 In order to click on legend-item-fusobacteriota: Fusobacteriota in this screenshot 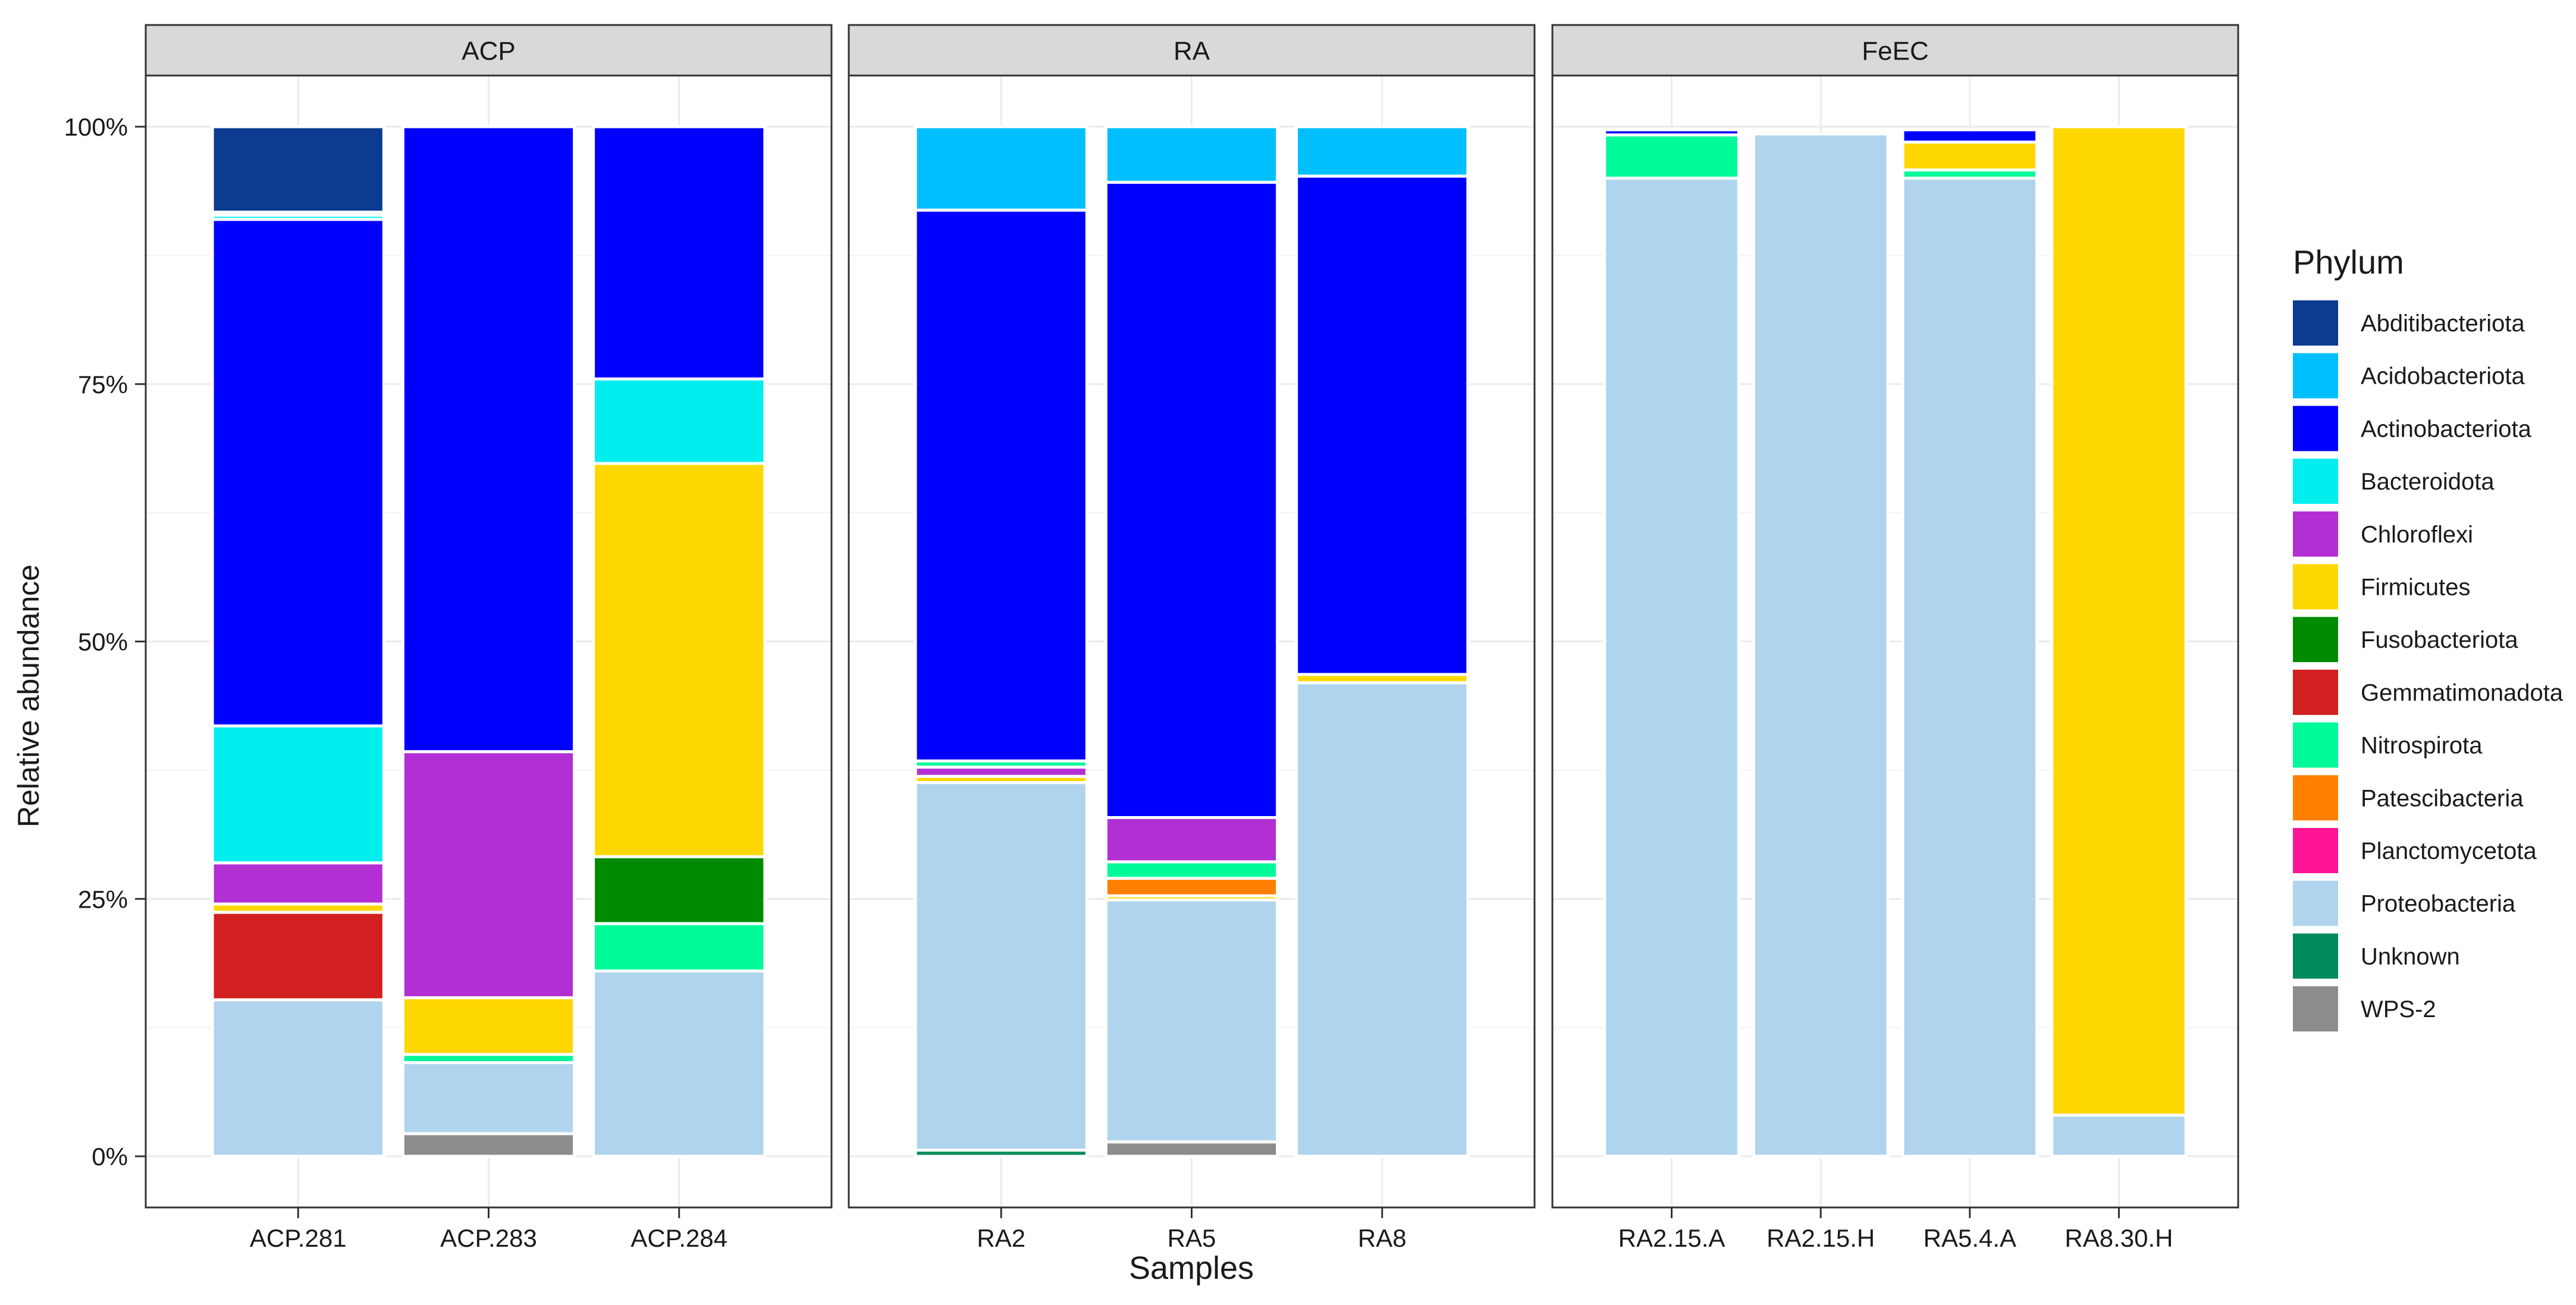, I will do `click(2405, 640)`.